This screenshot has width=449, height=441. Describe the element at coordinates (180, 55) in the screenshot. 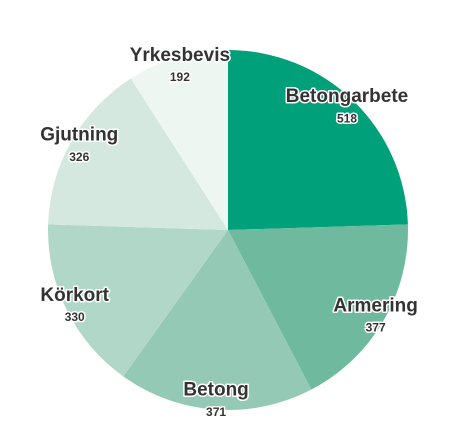

I see `slice-label: Yrkesbevis` at that location.